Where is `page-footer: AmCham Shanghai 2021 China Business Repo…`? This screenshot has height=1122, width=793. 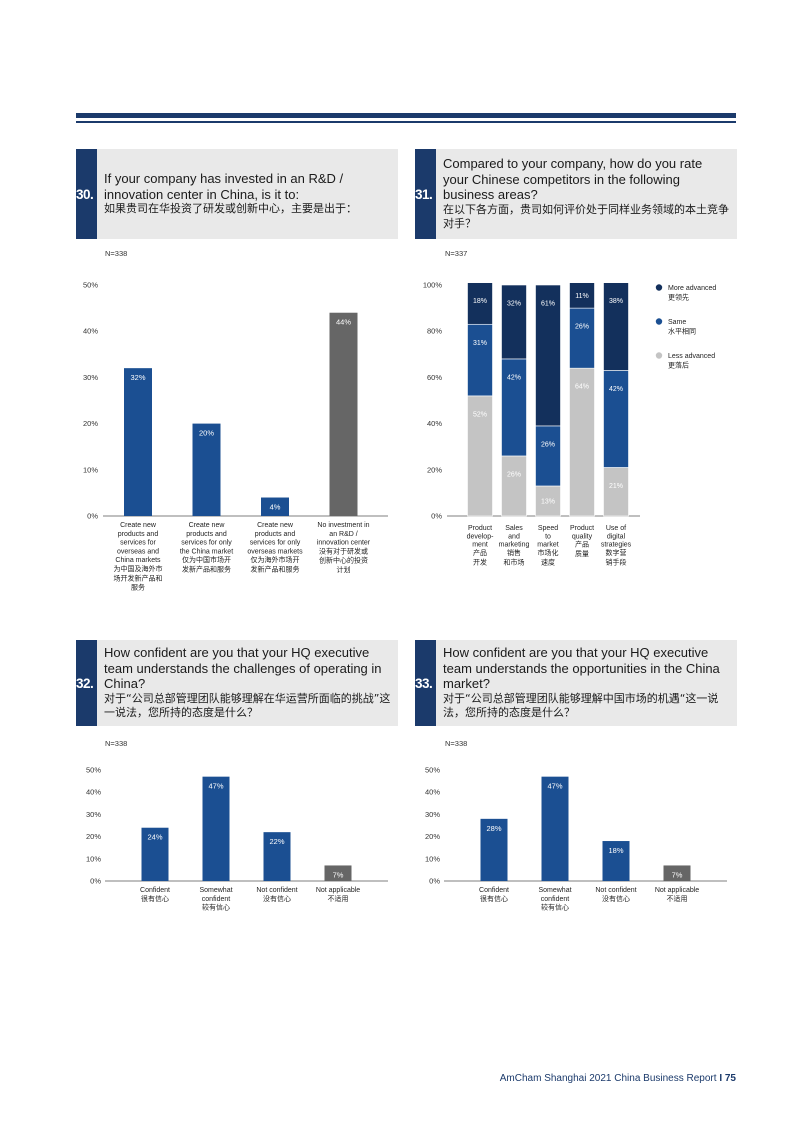 page-footer: AmCham Shanghai 2021 China Business Repo… is located at coordinates (618, 1078).